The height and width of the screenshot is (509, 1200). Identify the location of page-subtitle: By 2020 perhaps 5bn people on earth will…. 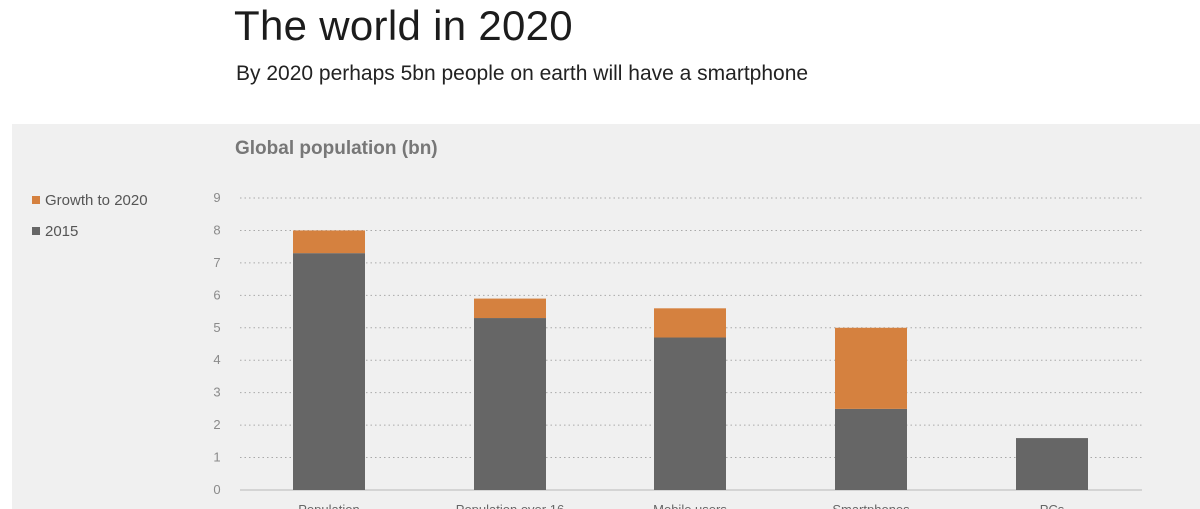
(522, 73).